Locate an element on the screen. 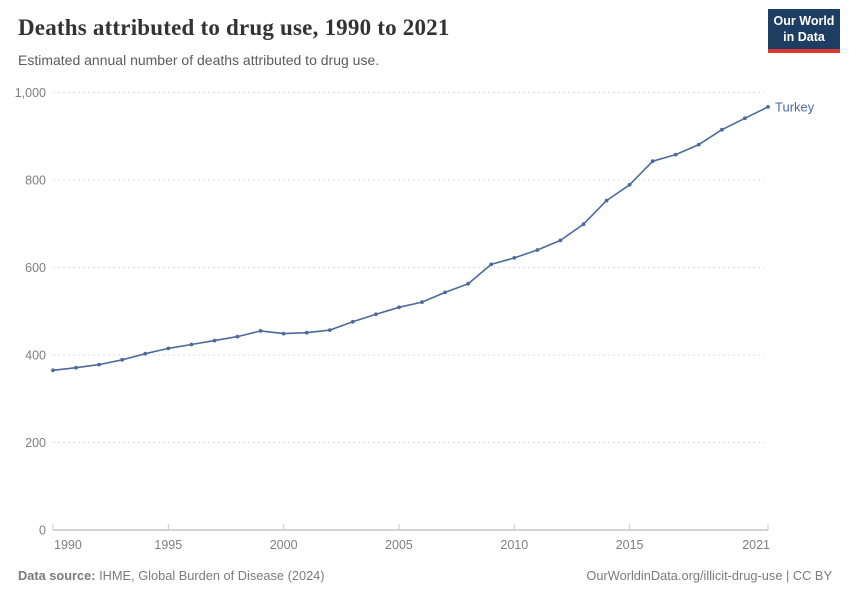  x-tick-label: 2021 is located at coordinates (756, 545).